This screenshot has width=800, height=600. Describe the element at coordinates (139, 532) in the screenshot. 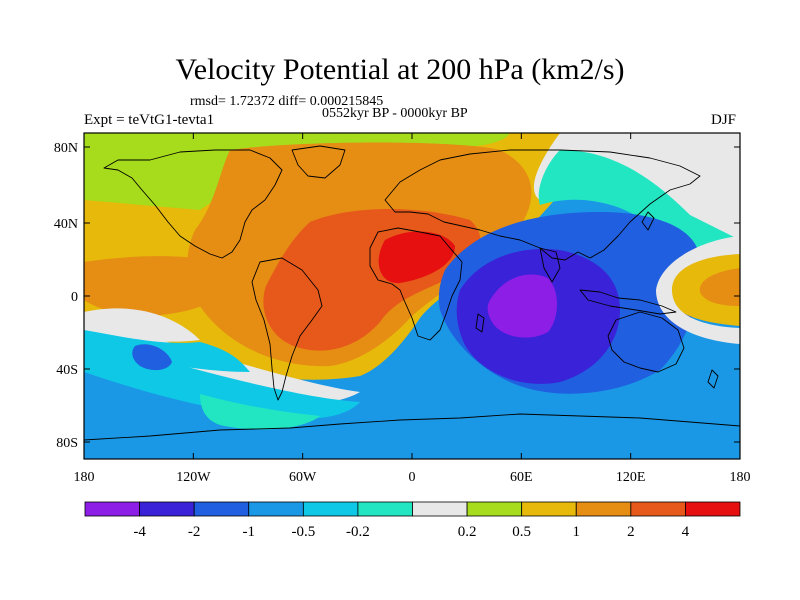

I see `colorbar-label: -4` at that location.